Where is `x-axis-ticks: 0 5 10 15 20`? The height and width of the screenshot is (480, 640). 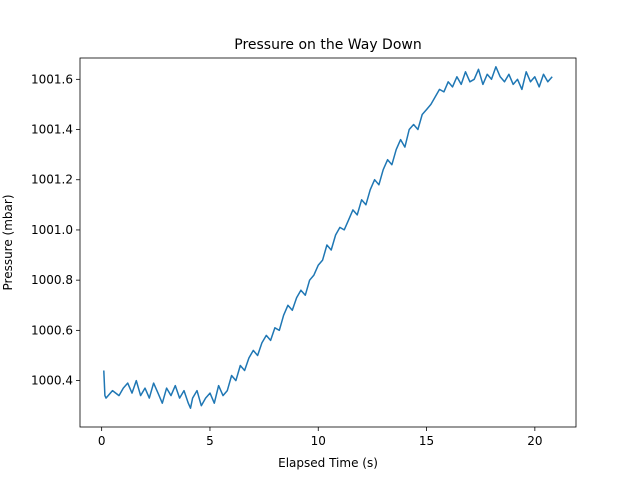 x-axis-ticks: 0 5 10 15 20 is located at coordinates (320, 437).